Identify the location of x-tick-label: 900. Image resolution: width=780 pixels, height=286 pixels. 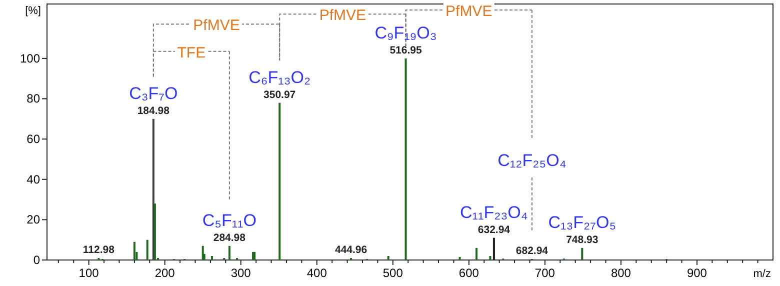
(697, 273).